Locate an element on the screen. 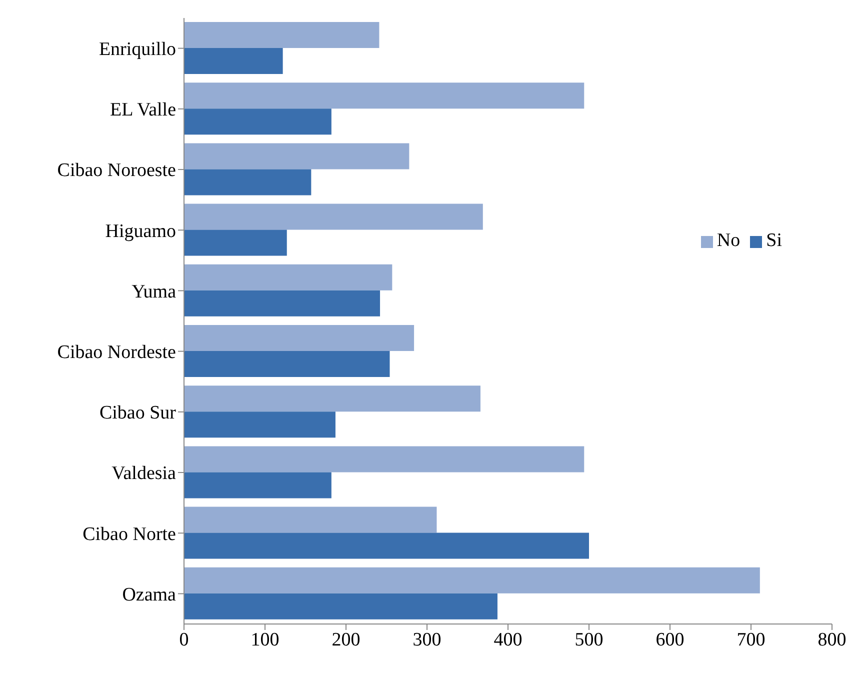 The height and width of the screenshot is (700, 860). y-tick-label: Yuma is located at coordinates (154, 291).